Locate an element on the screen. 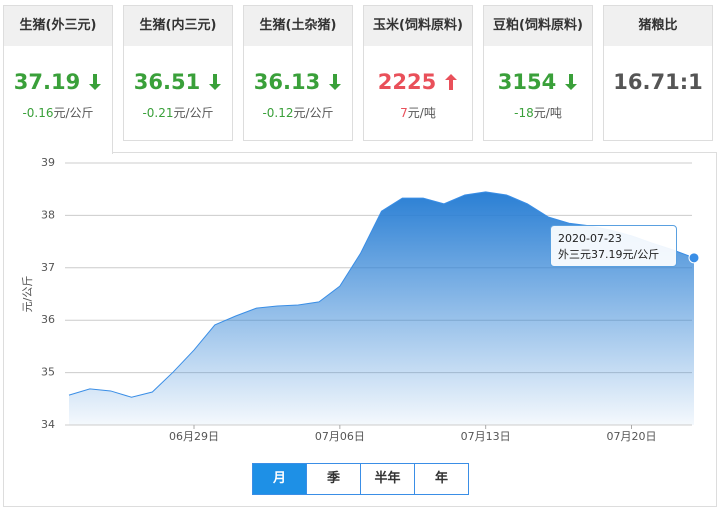  card-value: 2225 is located at coordinates (418, 82).